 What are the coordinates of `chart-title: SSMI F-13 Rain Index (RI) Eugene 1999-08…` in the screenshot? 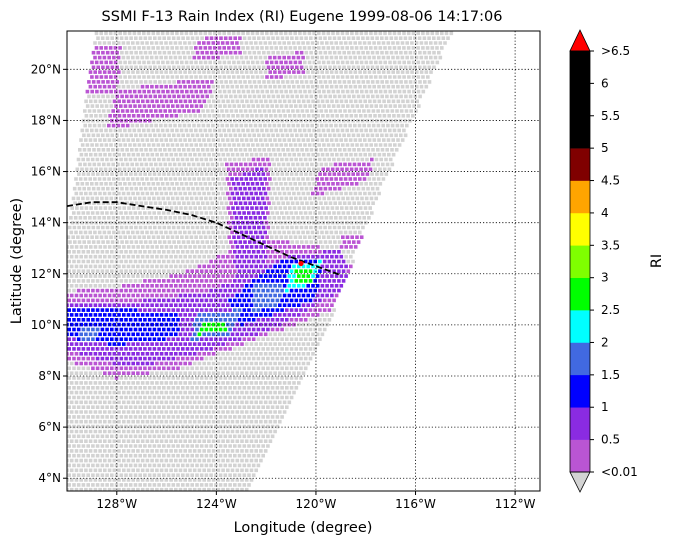 It's located at (302, 17).